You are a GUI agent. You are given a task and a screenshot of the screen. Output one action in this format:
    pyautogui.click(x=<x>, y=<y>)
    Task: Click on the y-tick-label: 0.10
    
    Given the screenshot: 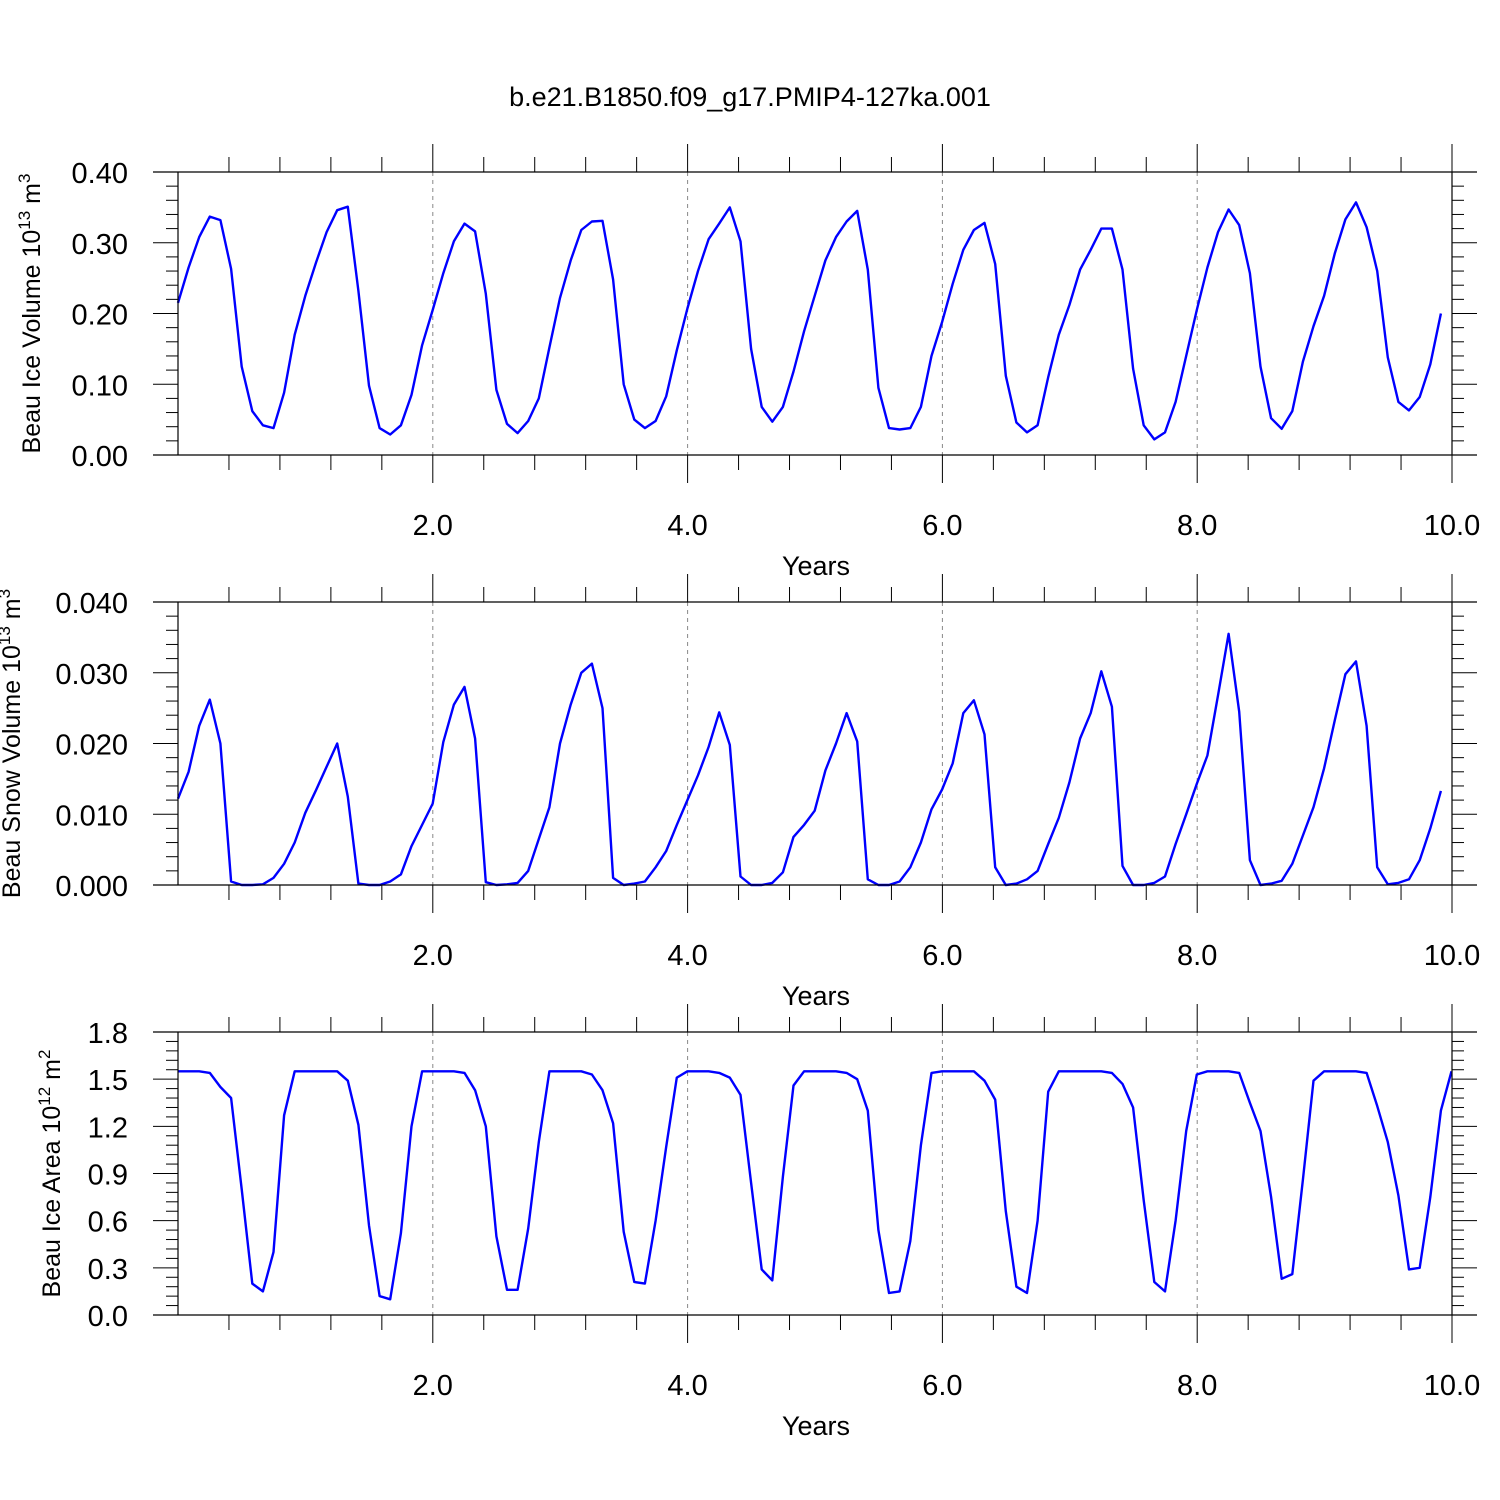 What is the action you would take?
    pyautogui.click(x=100, y=386)
    